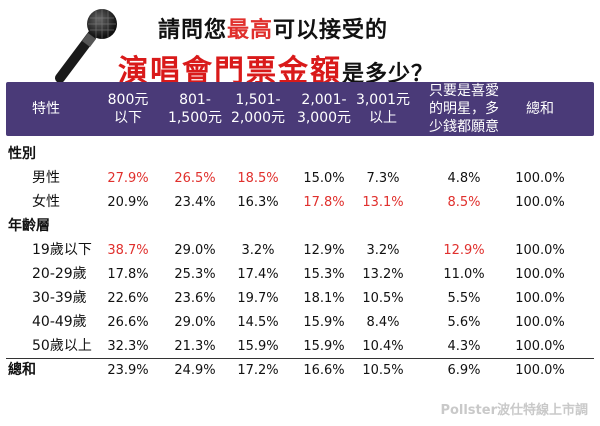  Describe the element at coordinates (258, 178) in the screenshot. I see `table-cell: 18.5%` at that location.